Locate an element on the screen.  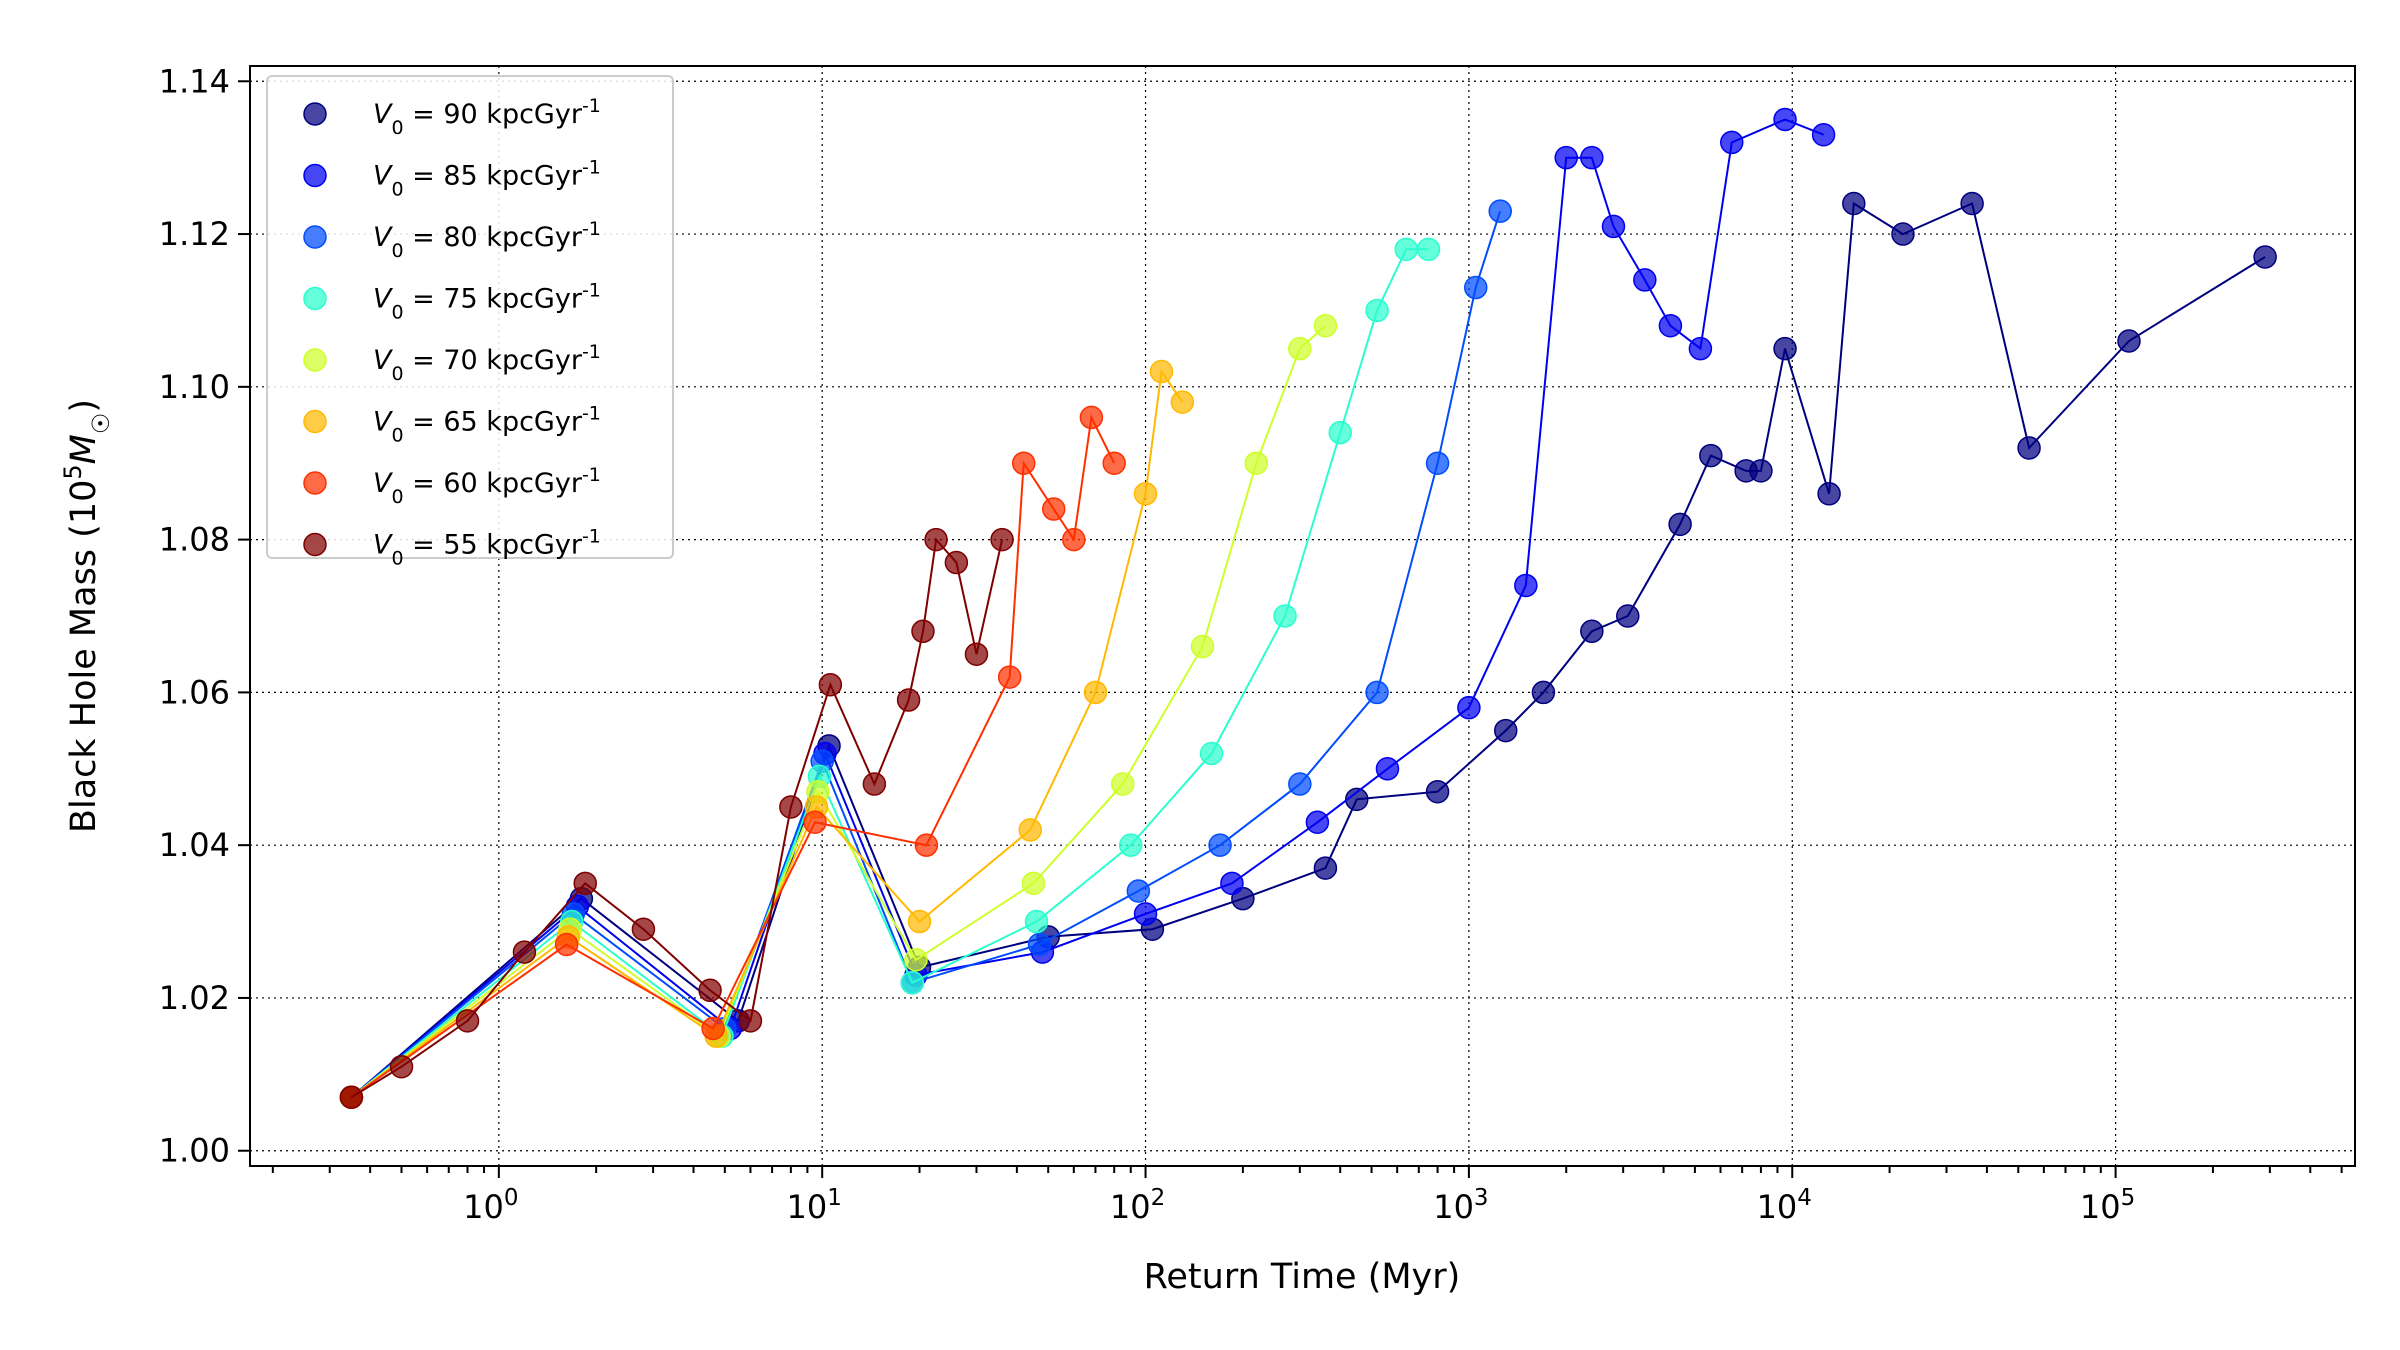
y-tick-label: 1.02 is located at coordinates (194, 998).